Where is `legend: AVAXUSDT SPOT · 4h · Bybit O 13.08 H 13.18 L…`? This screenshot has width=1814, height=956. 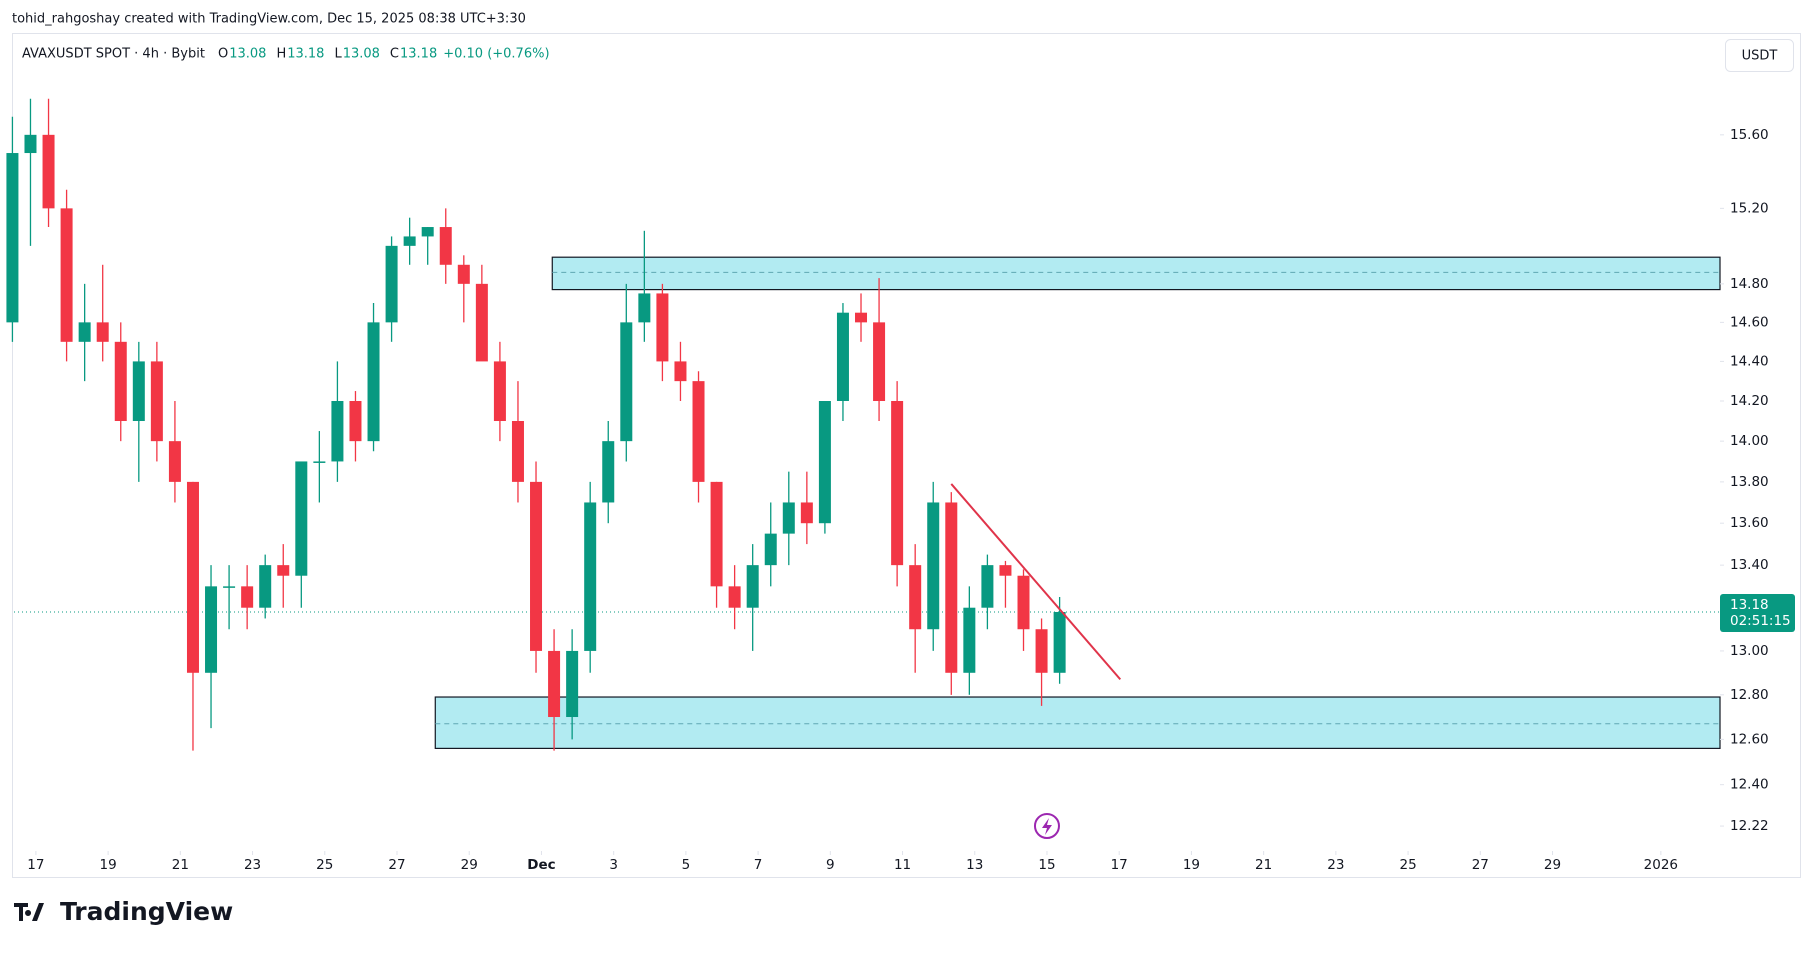 legend: AVAXUSDT SPOT · 4h · Bybit O 13.08 H 13.18 L… is located at coordinates (286, 54).